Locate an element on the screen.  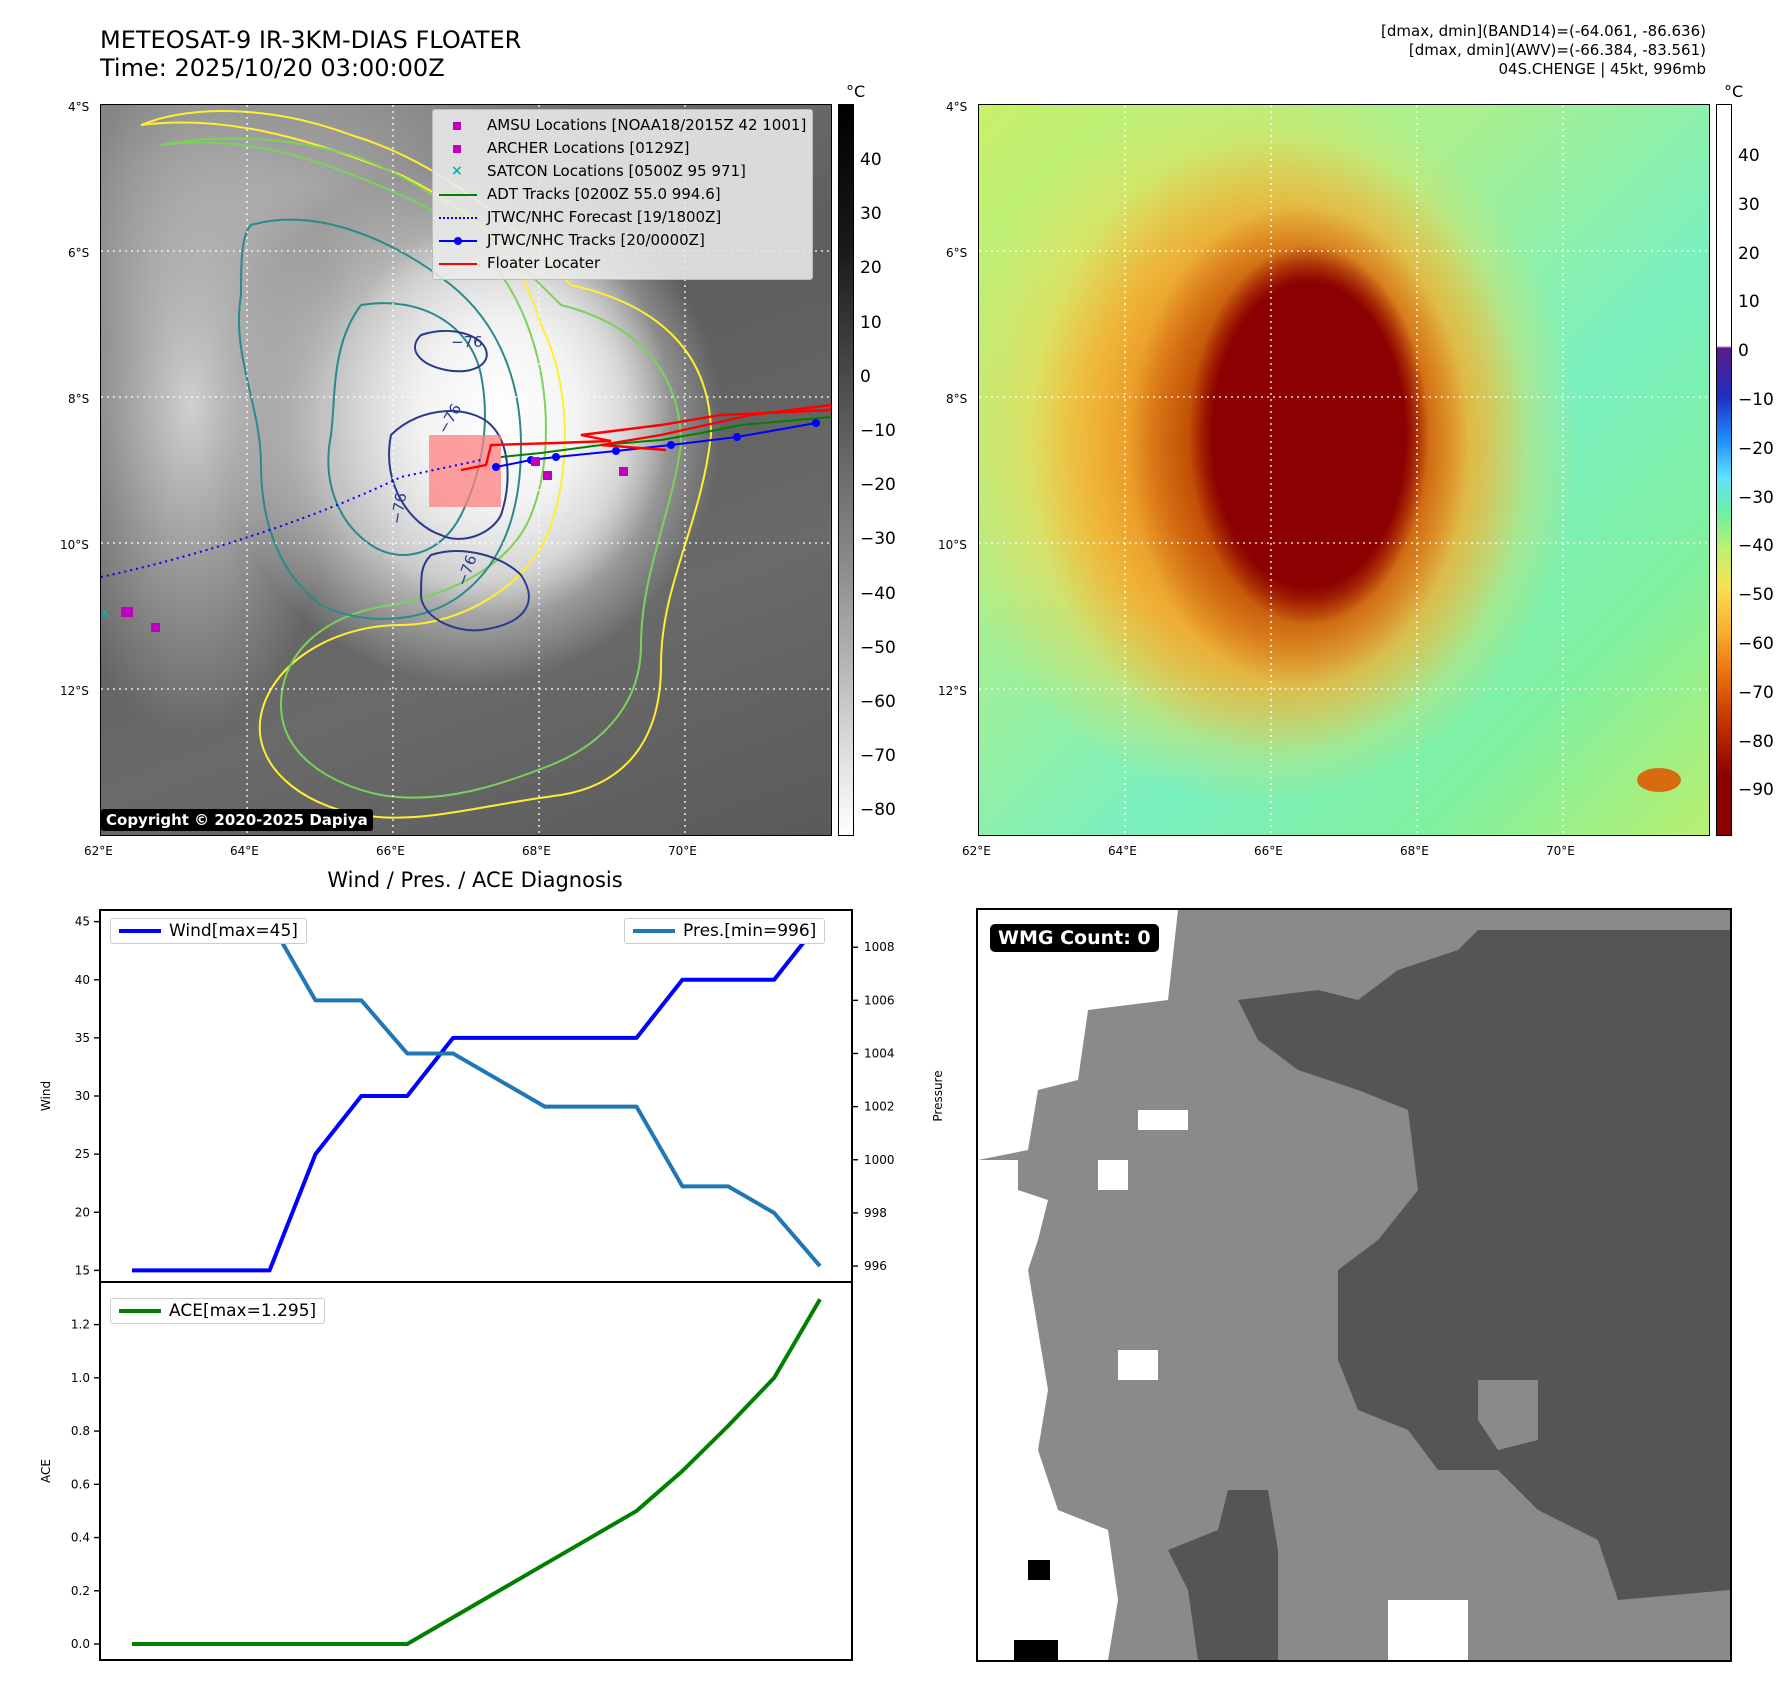
legend-label: ADT Tracks [0200Z 55.0 994.6] is located at coordinates (604, 194).